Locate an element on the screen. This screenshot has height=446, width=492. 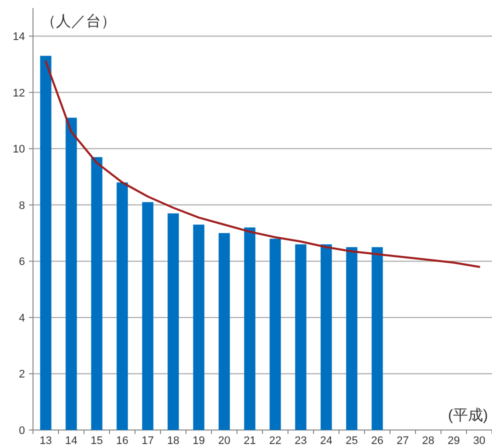
y-tick-label: 14 is located at coordinates (18, 37).